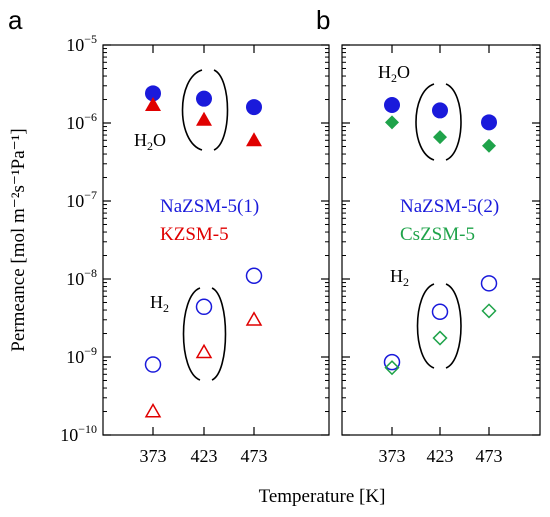 This screenshot has height=517, width=550. What do you see at coordinates (81, 121) in the screenshot?
I see `y-tick-label: 10⁻⁶` at bounding box center [81, 121].